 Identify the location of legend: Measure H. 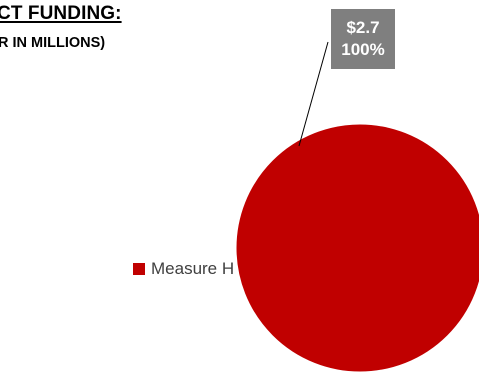
(183, 269).